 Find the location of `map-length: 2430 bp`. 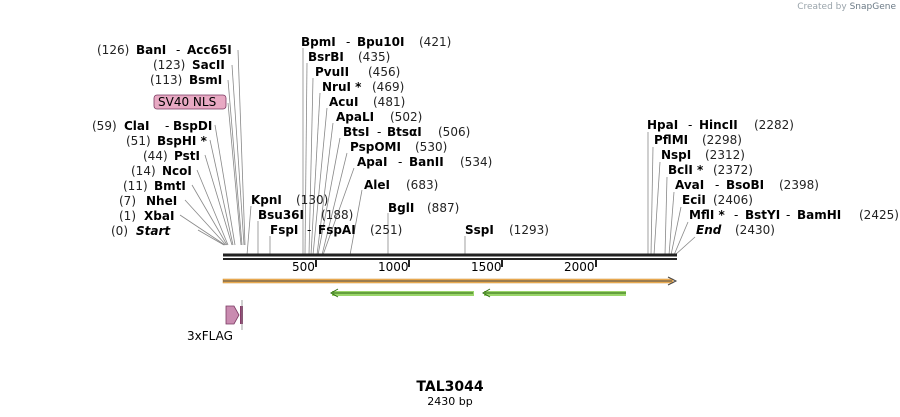

map-length: 2430 bp is located at coordinates (449, 401).